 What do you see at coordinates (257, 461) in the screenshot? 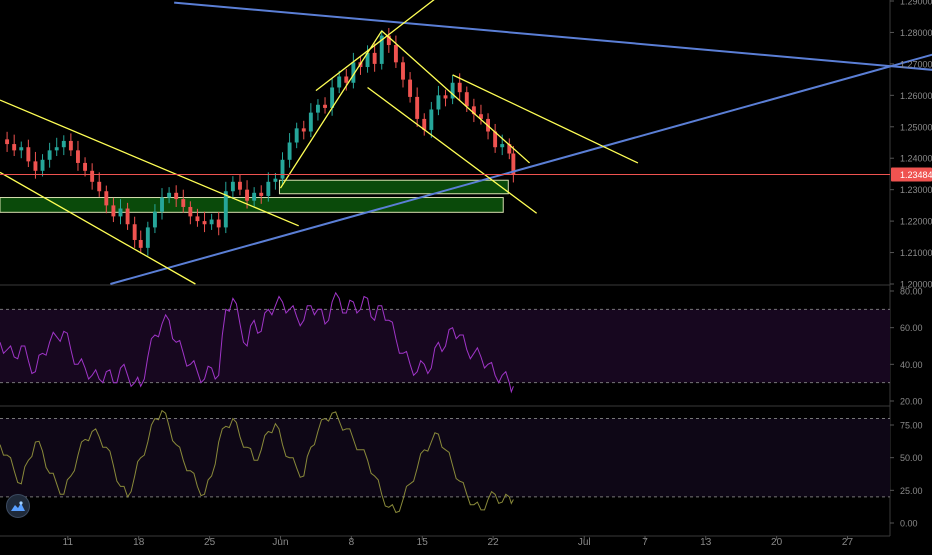
I see `stochastic-line` at bounding box center [257, 461].